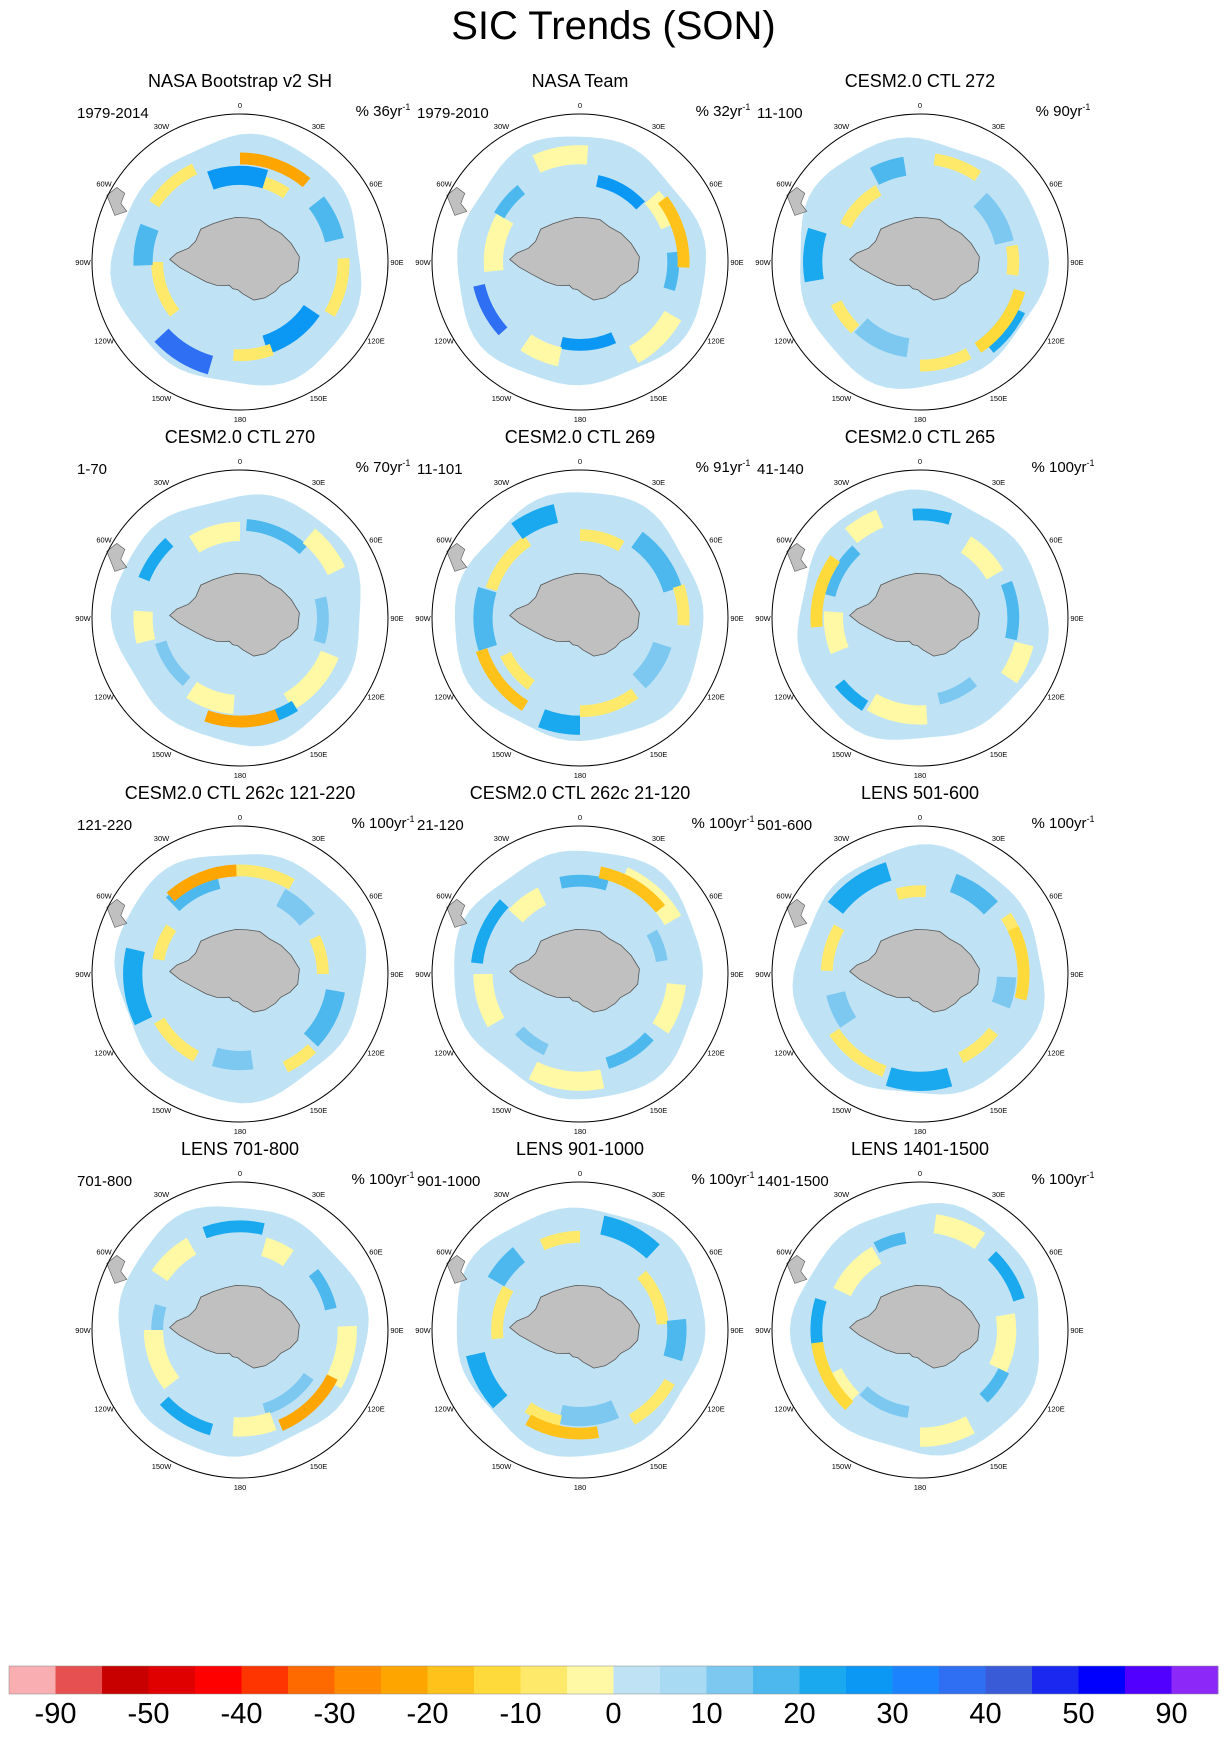 The image size is (1227, 1738). I want to click on panel-title: CESM2.0 CTL 262c 121-220, so click(240, 793).